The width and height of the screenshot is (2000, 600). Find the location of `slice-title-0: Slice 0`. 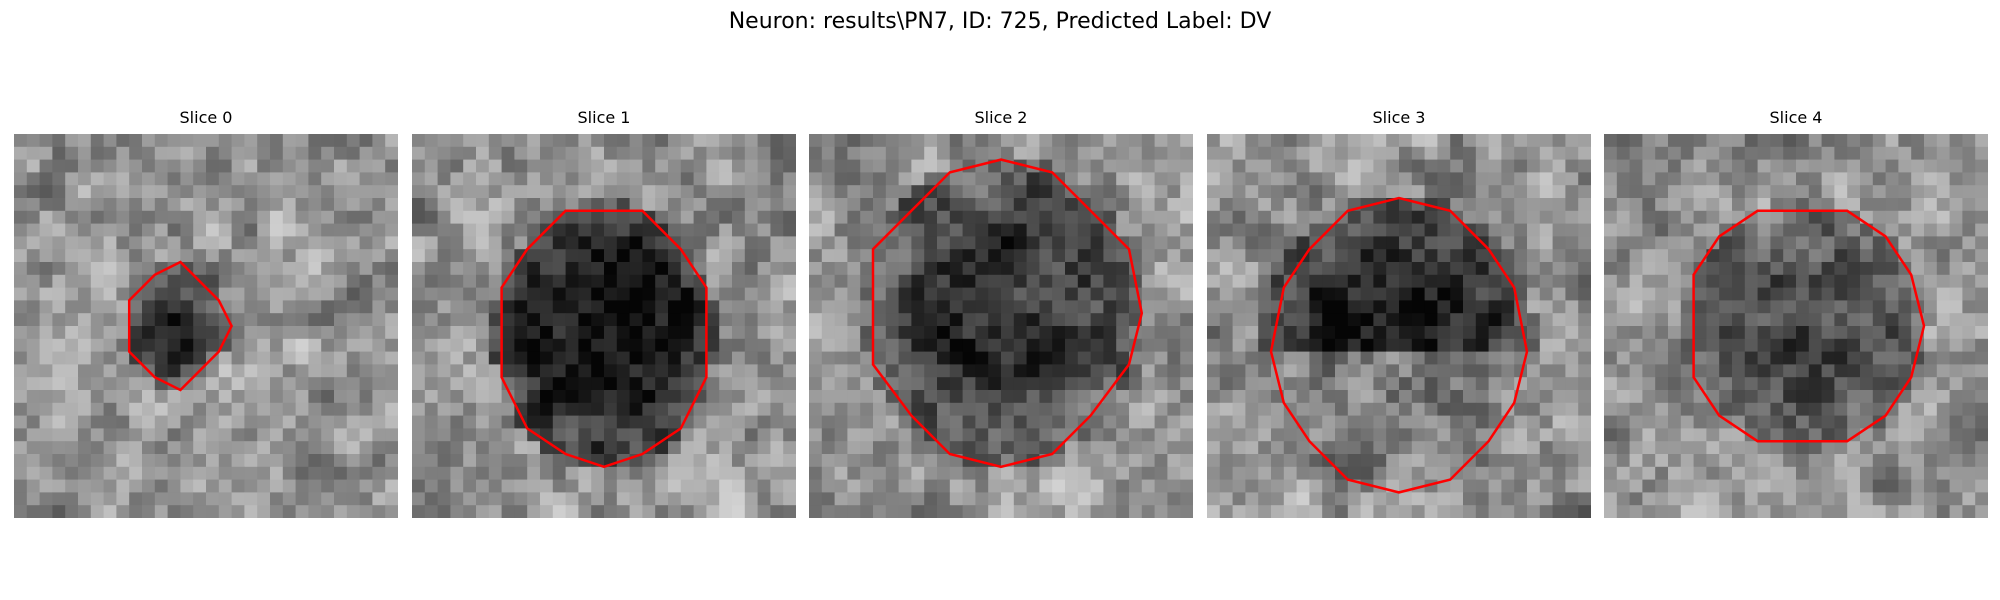

slice-title-0: Slice 0 is located at coordinates (206, 117).